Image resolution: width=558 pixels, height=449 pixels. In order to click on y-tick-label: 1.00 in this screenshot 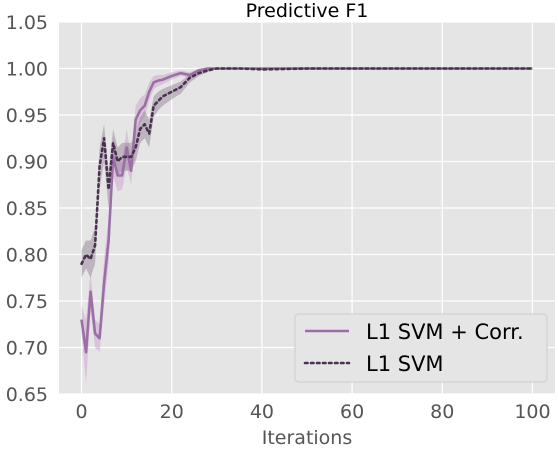, I will do `click(27, 70)`.